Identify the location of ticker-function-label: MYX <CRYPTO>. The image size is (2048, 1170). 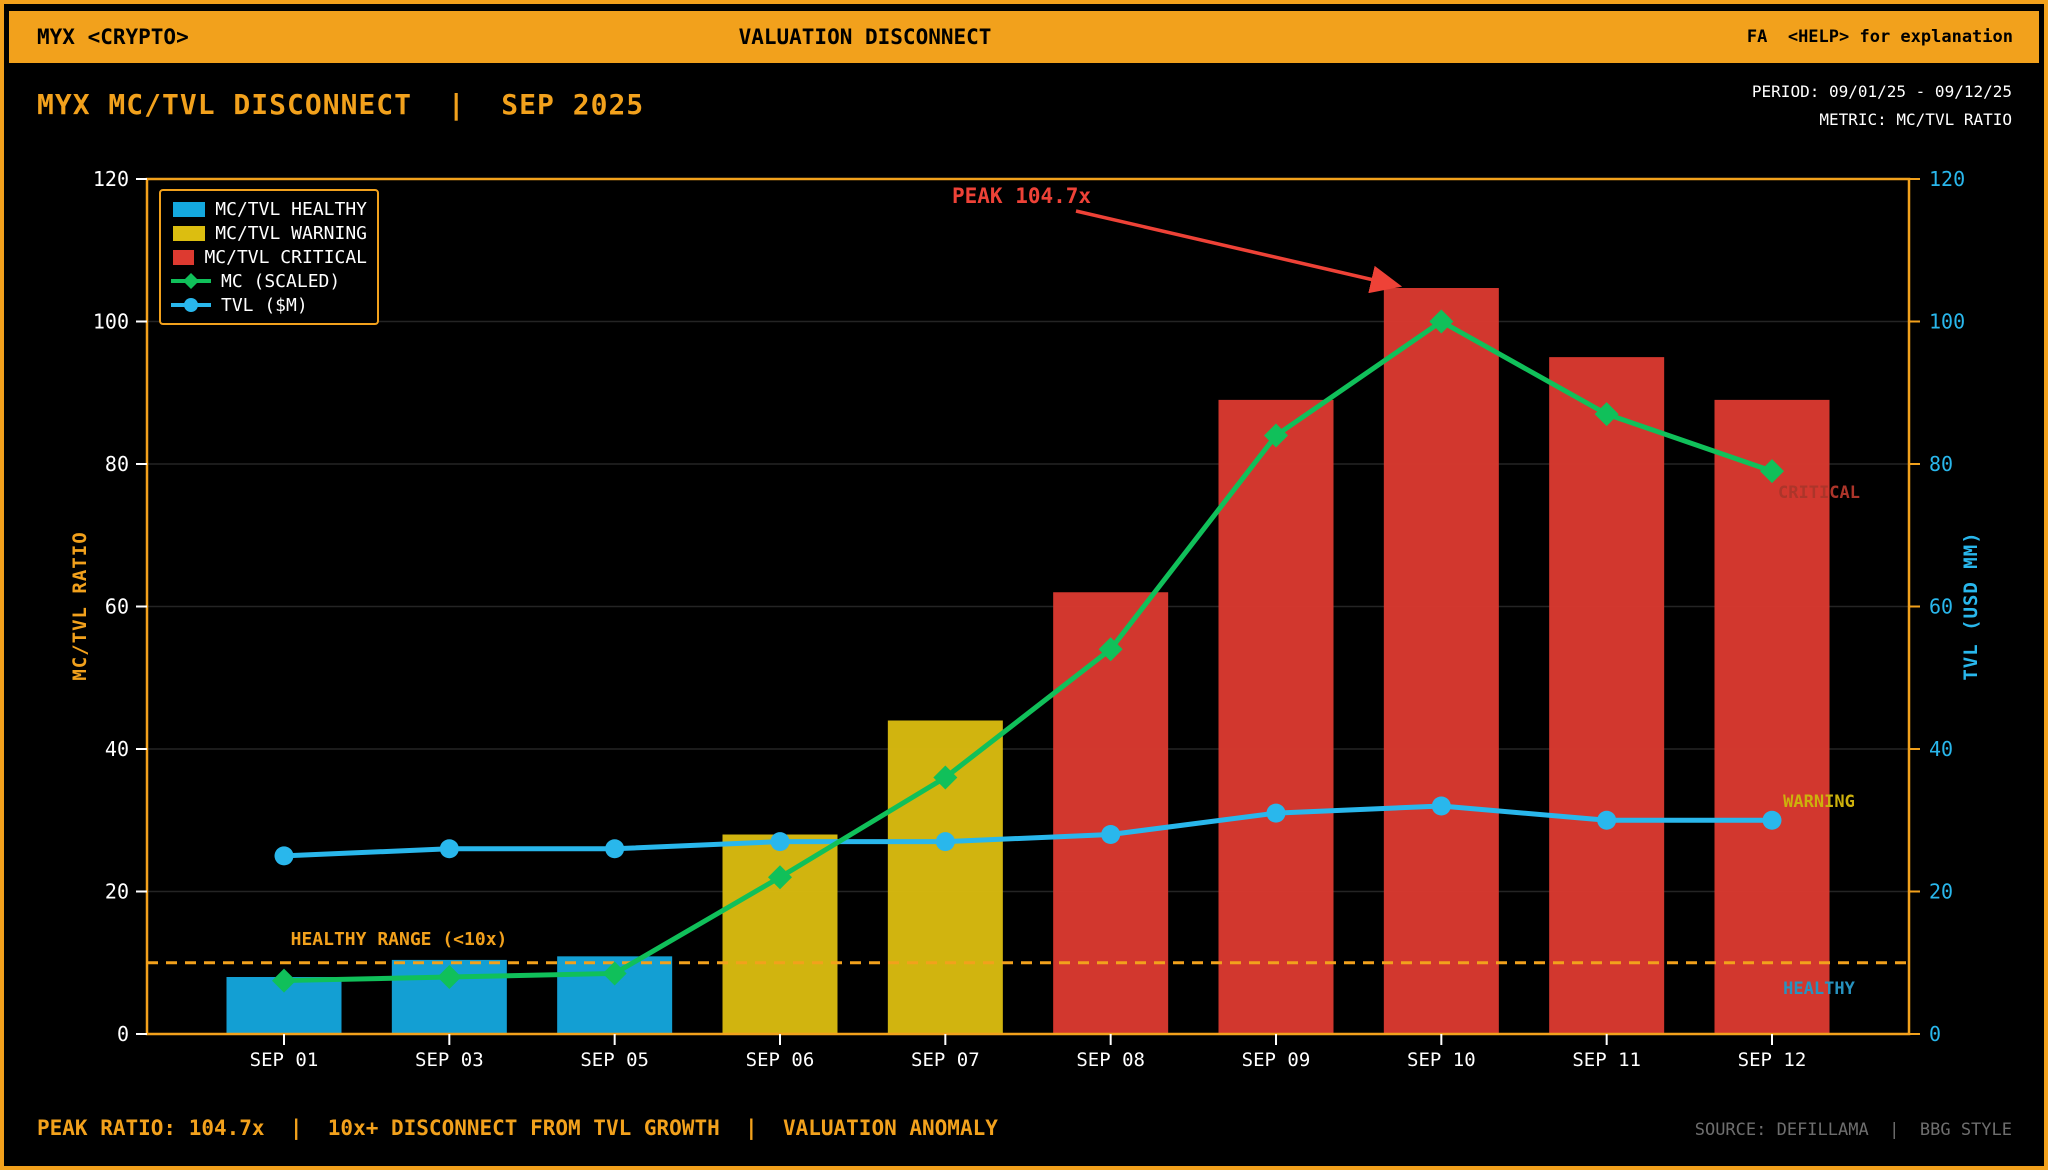
(113, 37).